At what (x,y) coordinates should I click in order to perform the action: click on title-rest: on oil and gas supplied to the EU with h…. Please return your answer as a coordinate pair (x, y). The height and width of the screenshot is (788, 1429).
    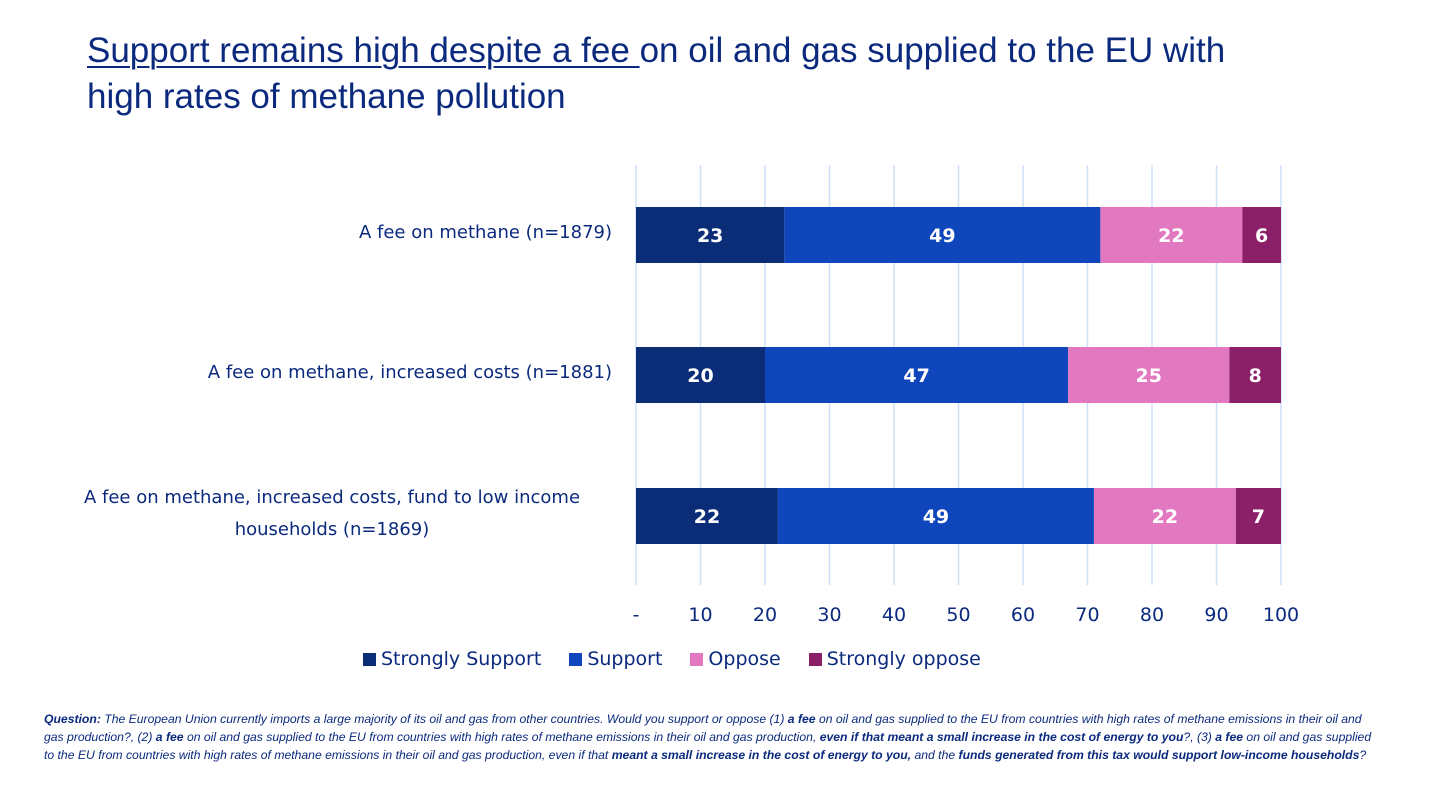
    Looking at the image, I should click on (656, 73).